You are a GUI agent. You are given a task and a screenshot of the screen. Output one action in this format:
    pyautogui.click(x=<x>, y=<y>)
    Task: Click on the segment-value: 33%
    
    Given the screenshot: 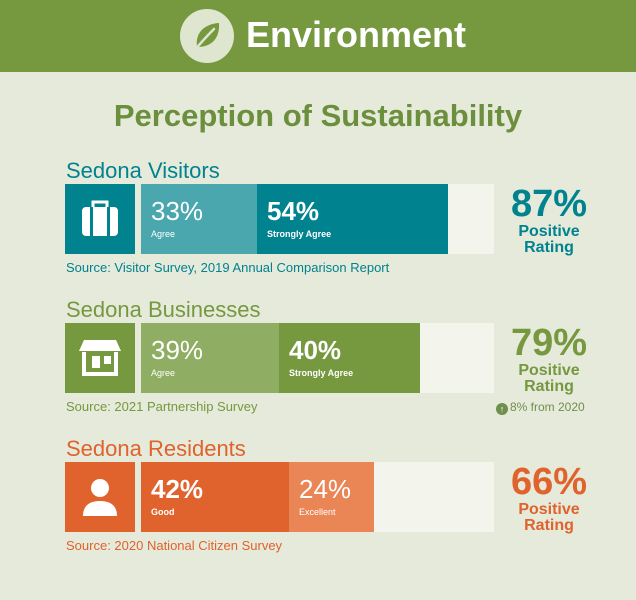 What is the action you would take?
    pyautogui.click(x=177, y=211)
    